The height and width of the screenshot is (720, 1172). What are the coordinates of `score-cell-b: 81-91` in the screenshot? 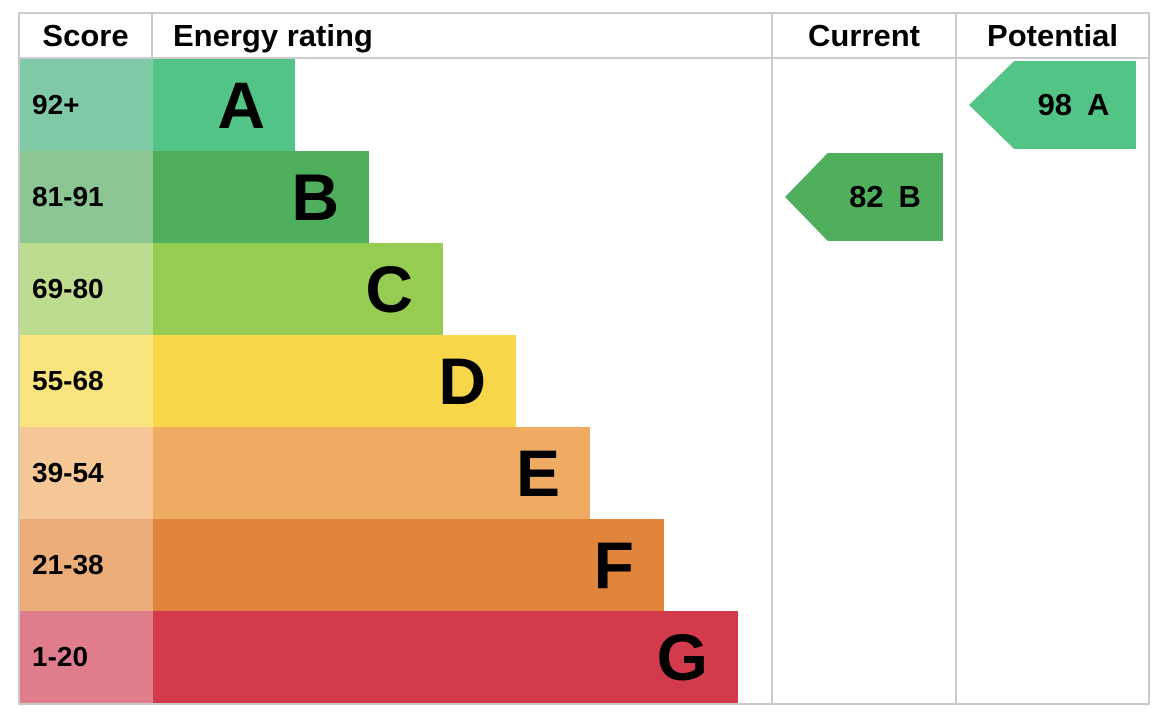 It's located at (86, 197).